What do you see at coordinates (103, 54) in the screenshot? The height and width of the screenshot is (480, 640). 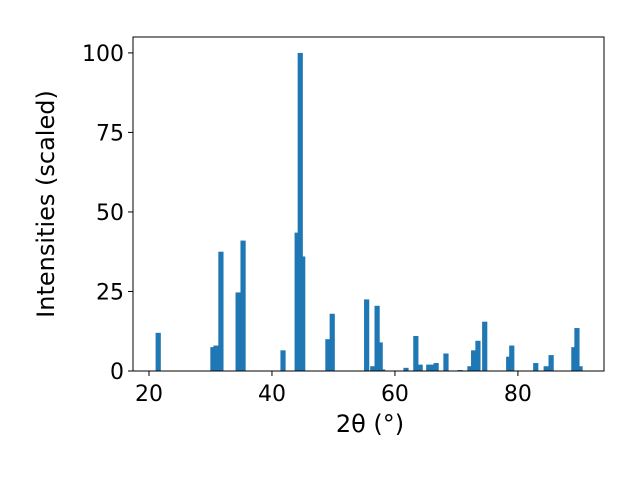 I see `y-tick-label: 100` at bounding box center [103, 54].